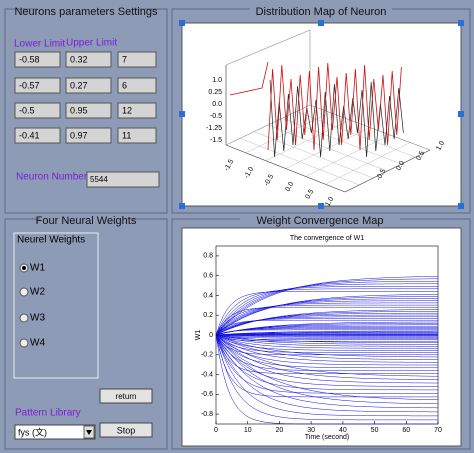 This screenshot has width=474, height=453. Describe the element at coordinates (48, 413) in the screenshot. I see `pattern-library-label: Pattern Library` at that location.